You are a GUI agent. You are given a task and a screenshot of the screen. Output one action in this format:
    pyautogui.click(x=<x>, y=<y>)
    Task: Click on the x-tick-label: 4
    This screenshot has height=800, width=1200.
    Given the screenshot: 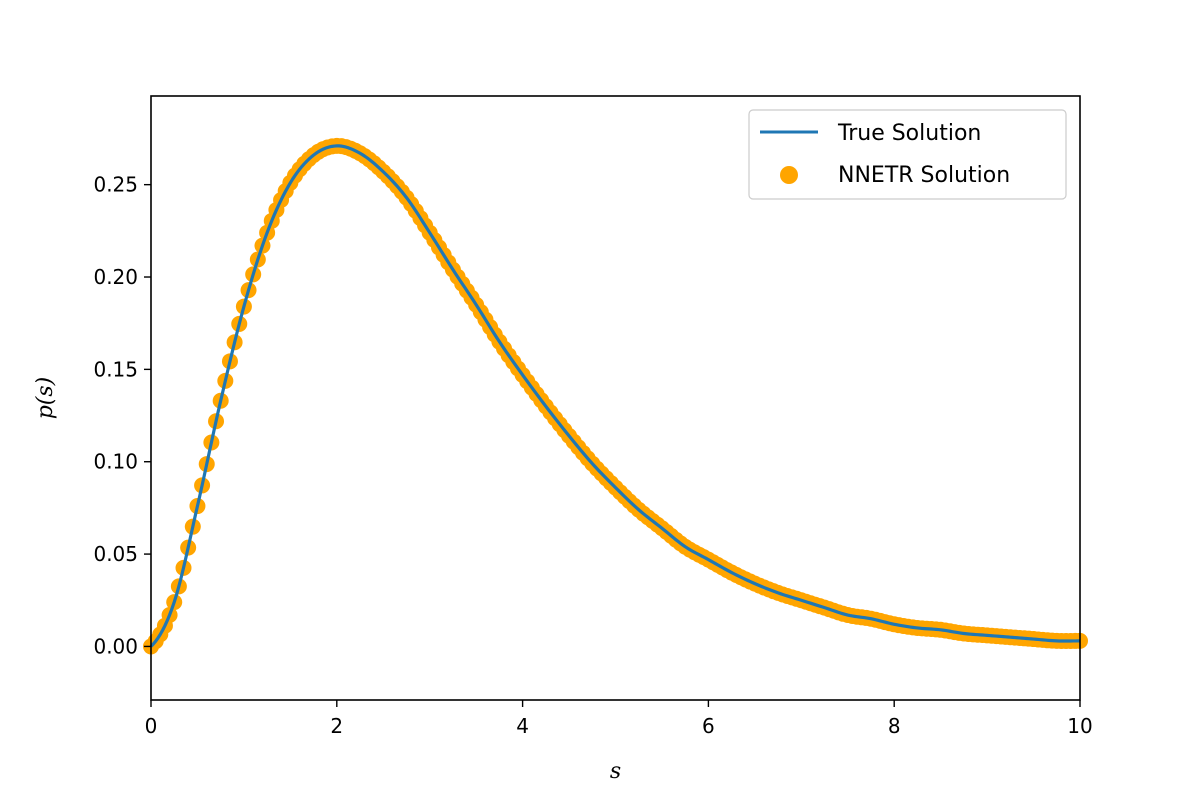 What is the action you would take?
    pyautogui.click(x=522, y=726)
    